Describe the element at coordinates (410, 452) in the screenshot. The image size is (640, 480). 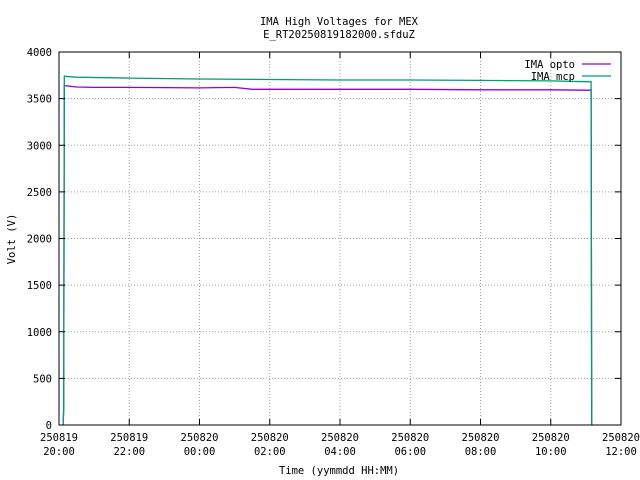
I see `x-tick-label-time: 06:00` at that location.